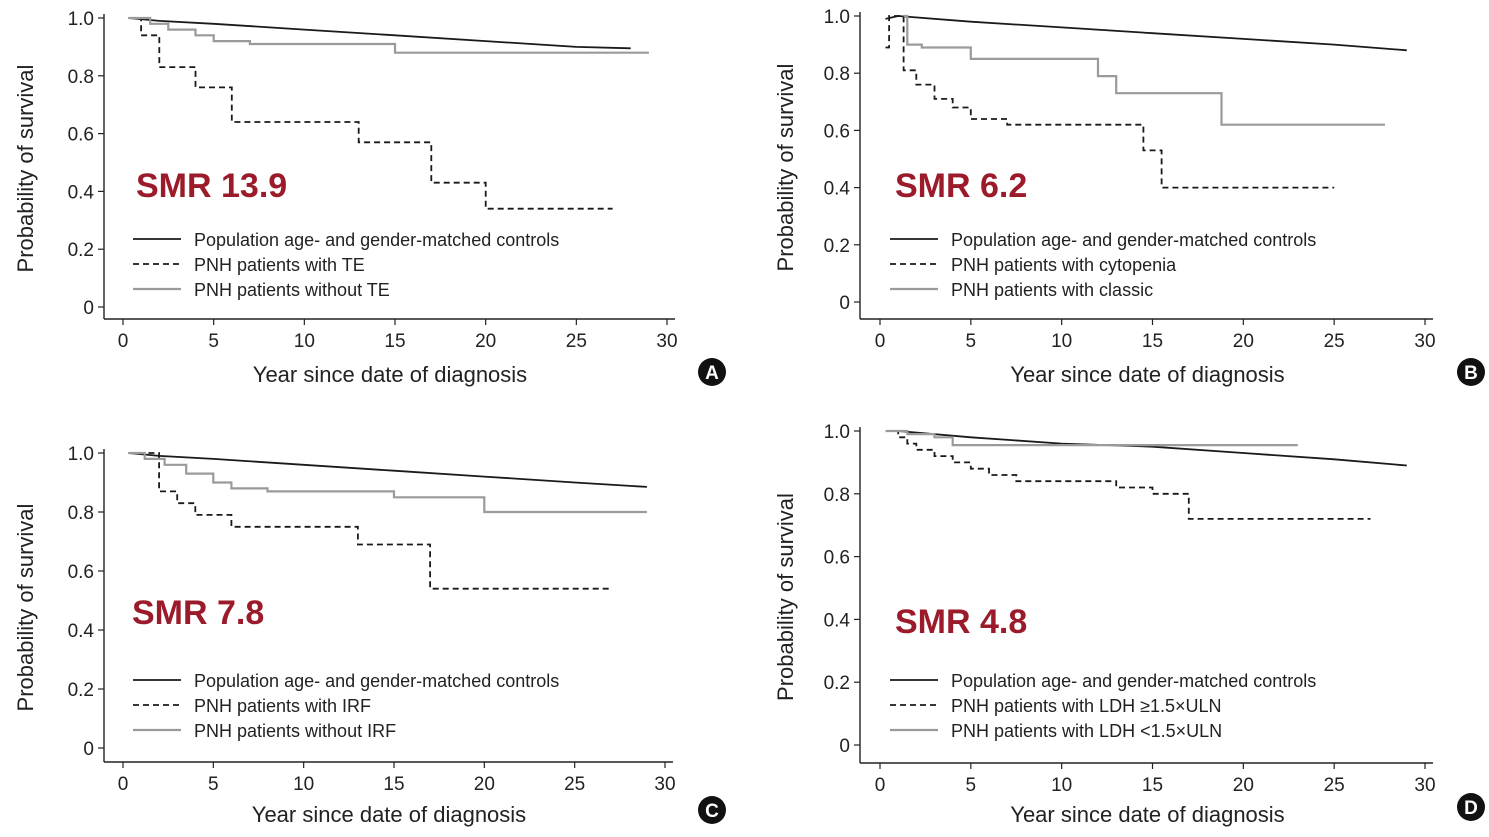 This screenshot has width=1489, height=837. I want to click on legend-label-3: PNH patients without TE, so click(292, 290).